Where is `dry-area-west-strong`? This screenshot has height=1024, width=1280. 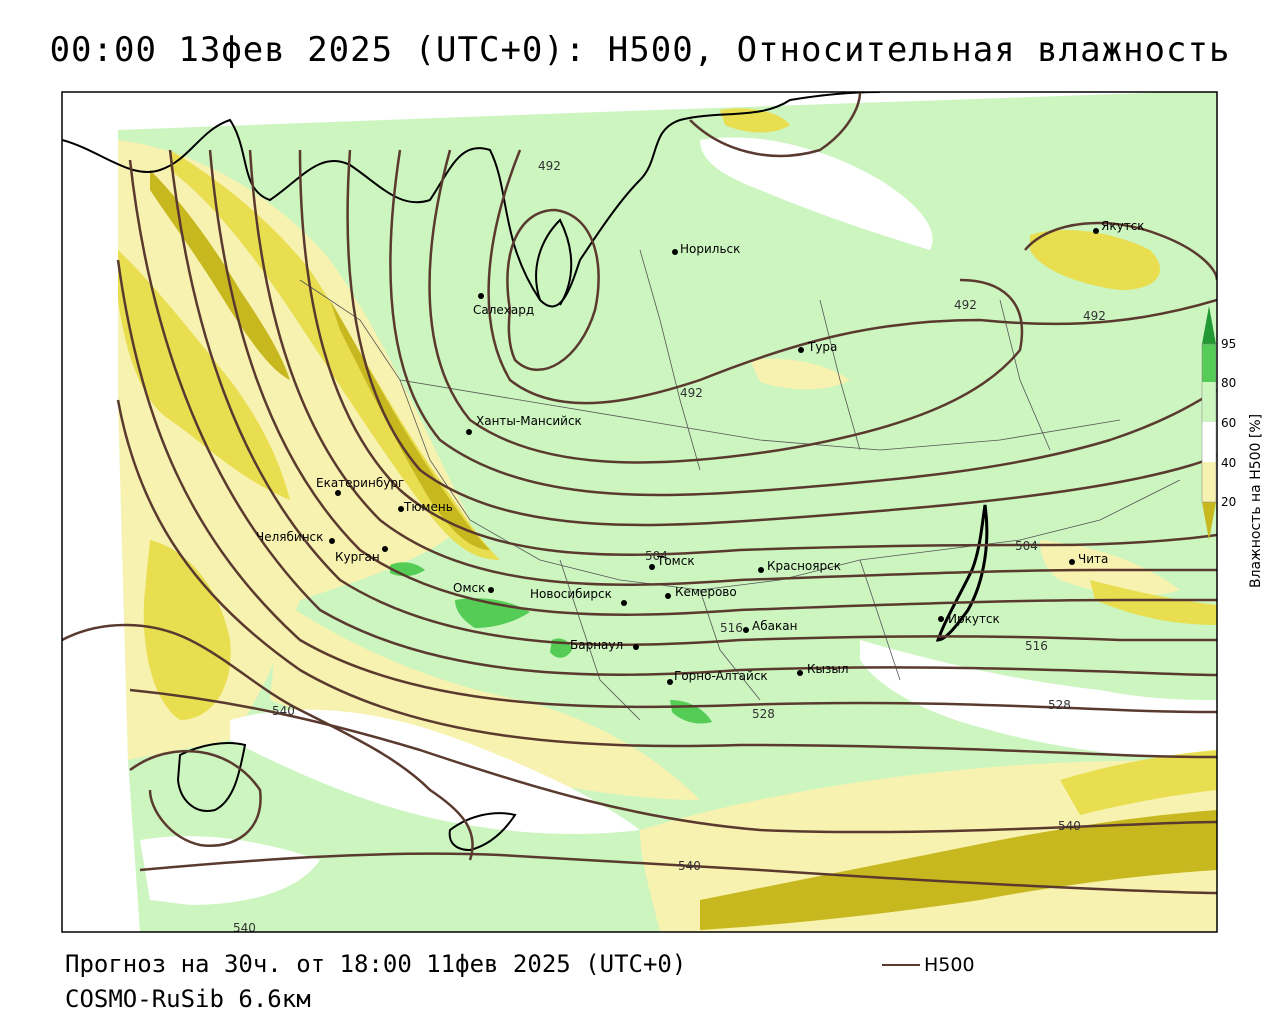
dry-area-west-strong is located at coordinates (204, 375).